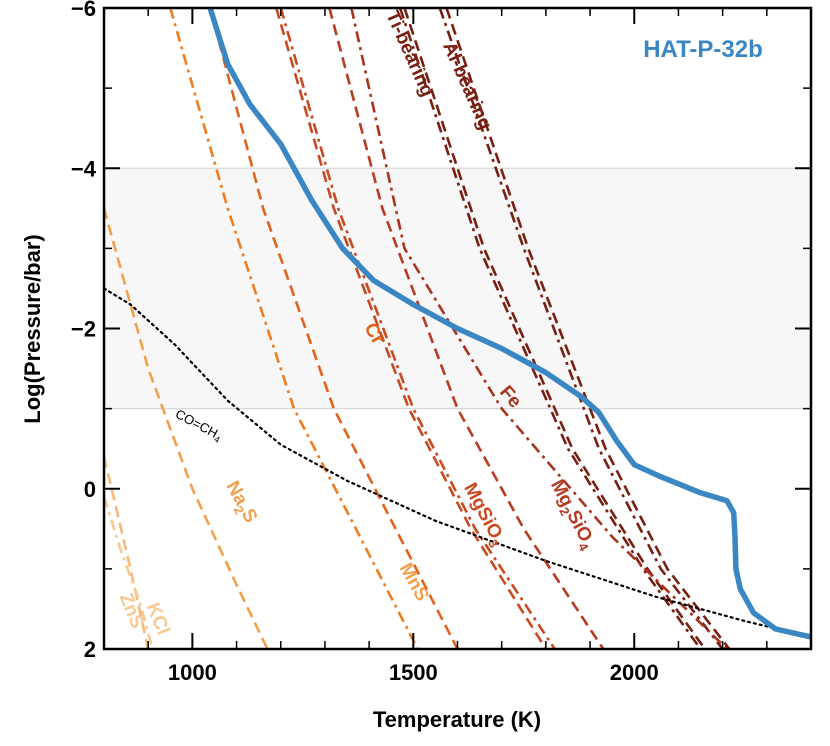 This screenshot has width=830, height=746. What do you see at coordinates (414, 582) in the screenshot?
I see `curve-label: MnS` at bounding box center [414, 582].